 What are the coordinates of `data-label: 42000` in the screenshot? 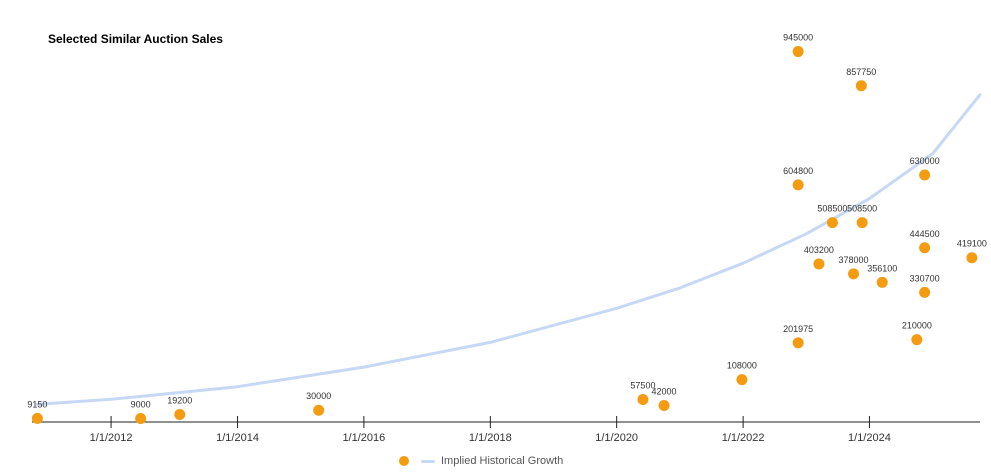 It's located at (664, 392).